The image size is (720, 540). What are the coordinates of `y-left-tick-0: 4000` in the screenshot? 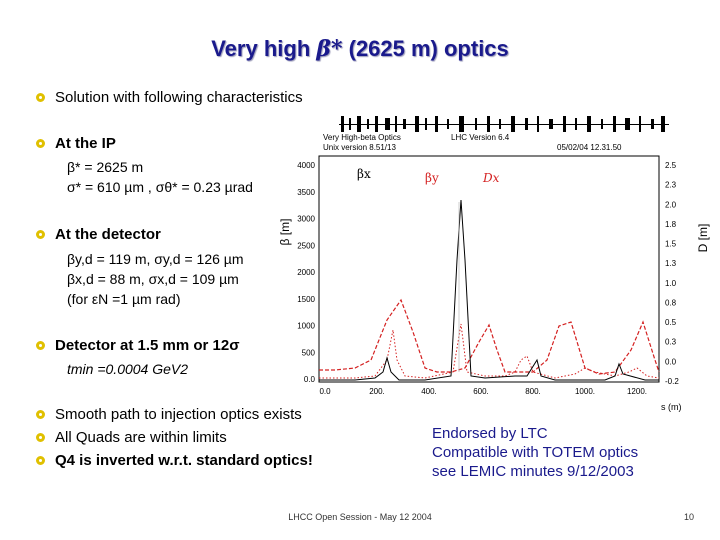 It's located at (306, 165).